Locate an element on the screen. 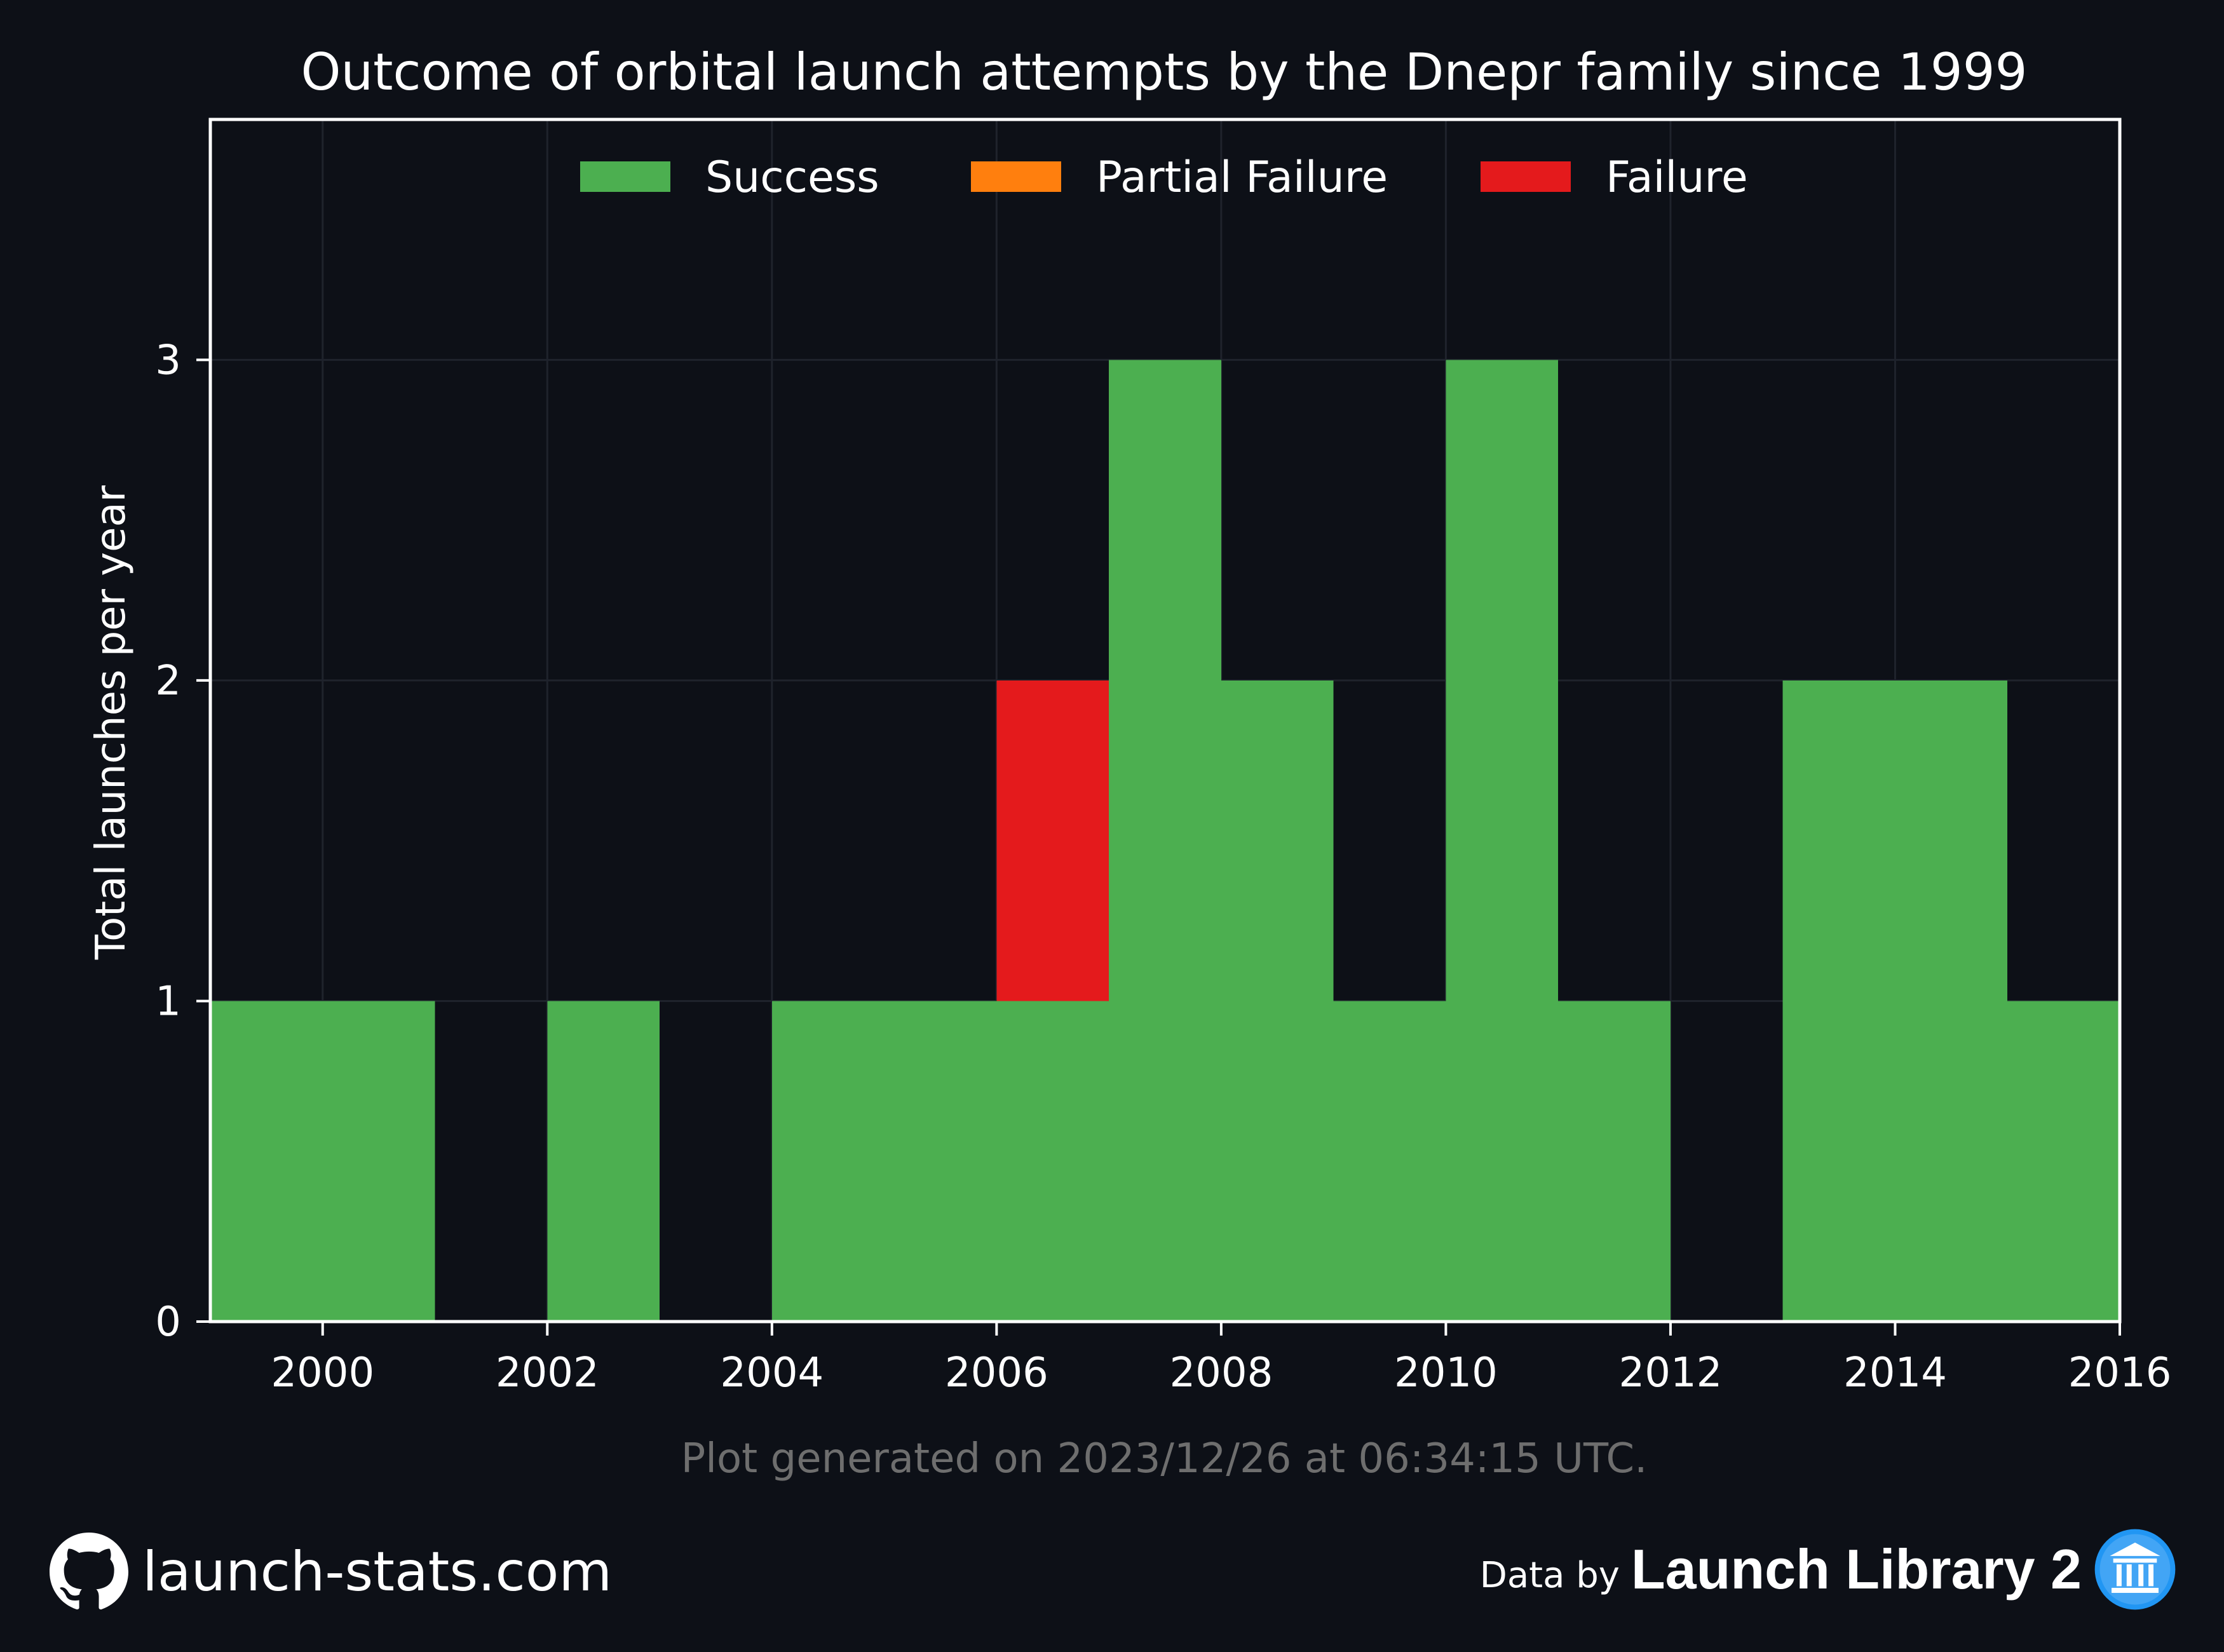  x-tick-label: 2010 is located at coordinates (1446, 1373).